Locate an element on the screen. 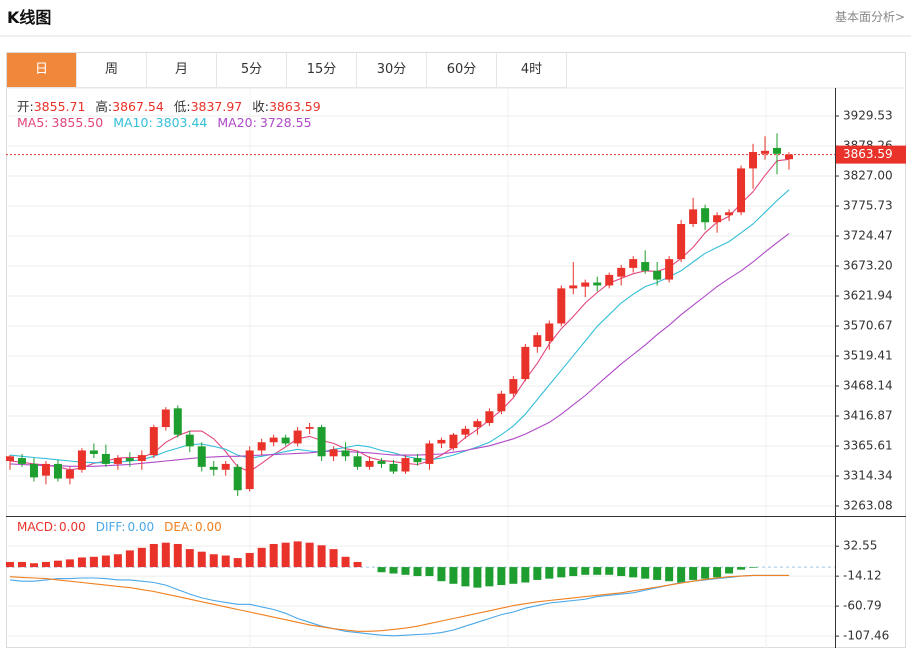 Image resolution: width=911 pixels, height=649 pixels. tab: 月 is located at coordinates (182, 70).